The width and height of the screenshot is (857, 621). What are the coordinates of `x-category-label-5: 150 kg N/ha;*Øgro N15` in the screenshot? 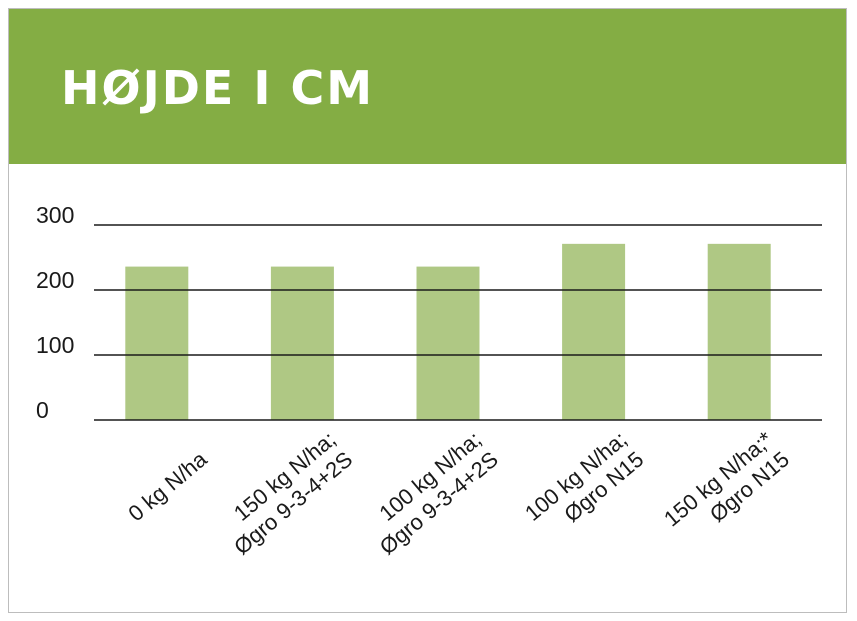 It's located at (726, 478).